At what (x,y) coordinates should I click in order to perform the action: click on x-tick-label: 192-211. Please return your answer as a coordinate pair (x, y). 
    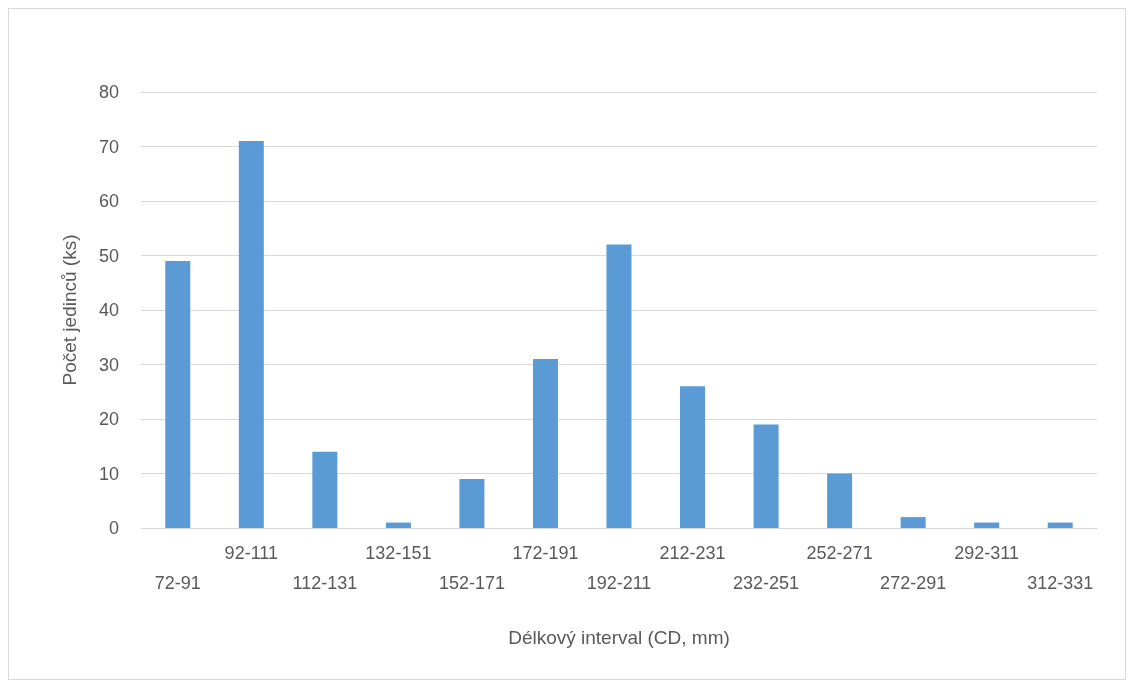
    Looking at the image, I should click on (619, 583).